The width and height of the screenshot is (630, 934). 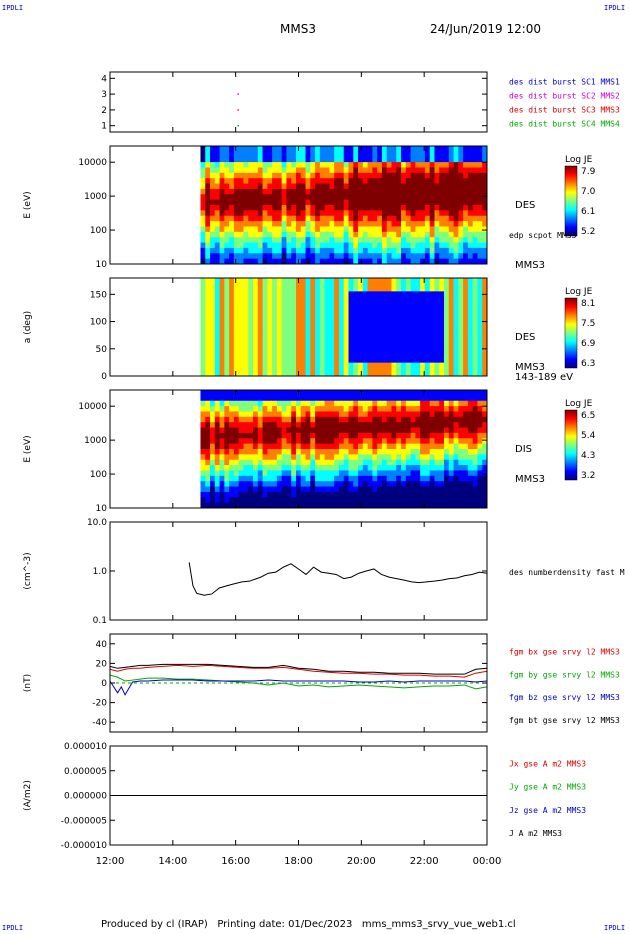 What do you see at coordinates (92, 407) in the screenshot?
I see `y-tick-label: 10000` at bounding box center [92, 407].